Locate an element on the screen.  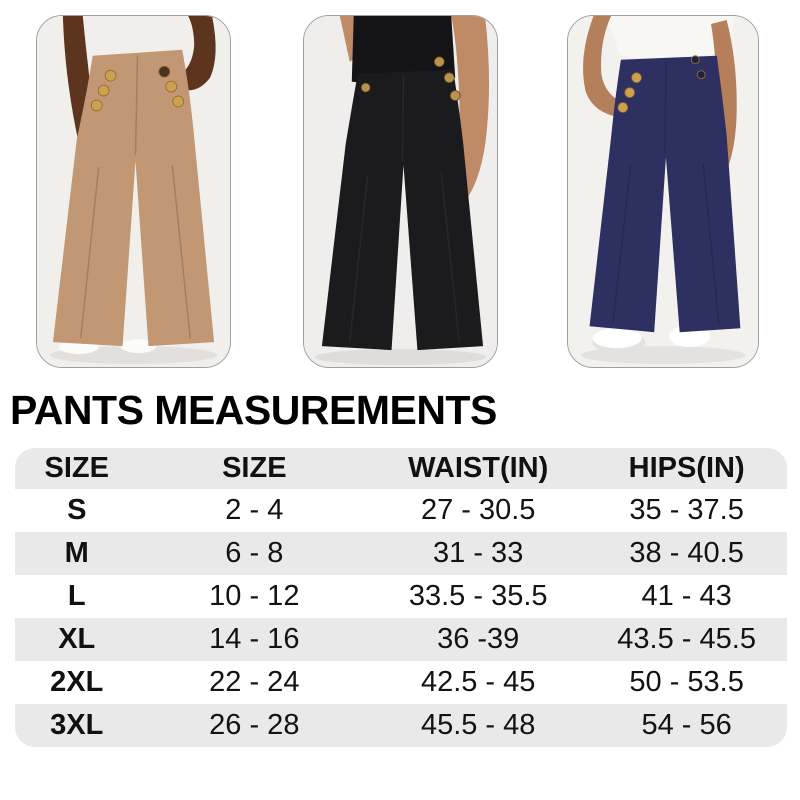
page-title: PANTS MEASUREMENTS is located at coordinates (253, 410).